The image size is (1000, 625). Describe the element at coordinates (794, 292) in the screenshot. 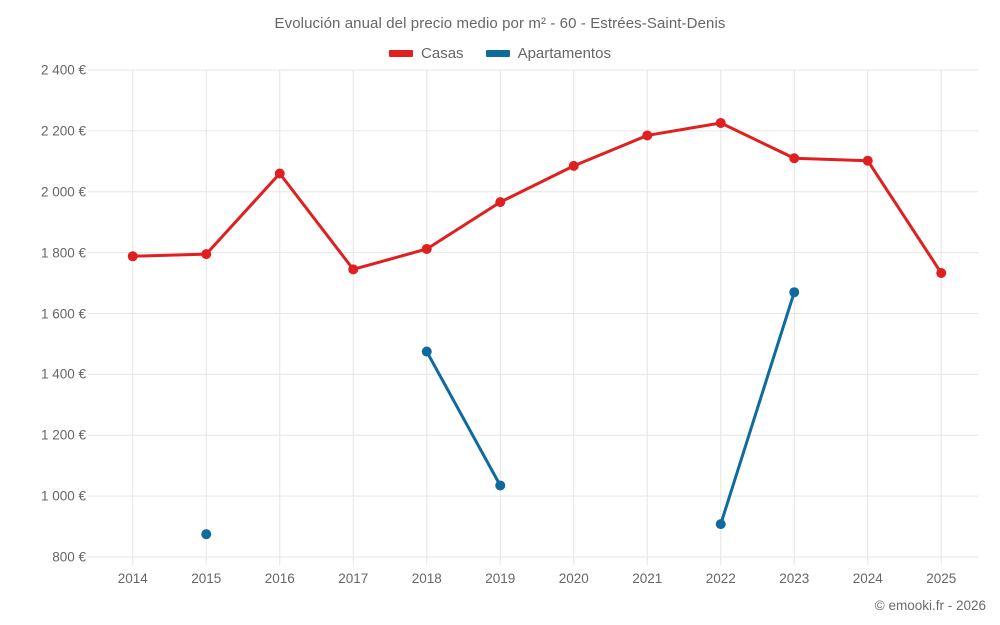

I see `data-point-apartamentos-2023` at that location.